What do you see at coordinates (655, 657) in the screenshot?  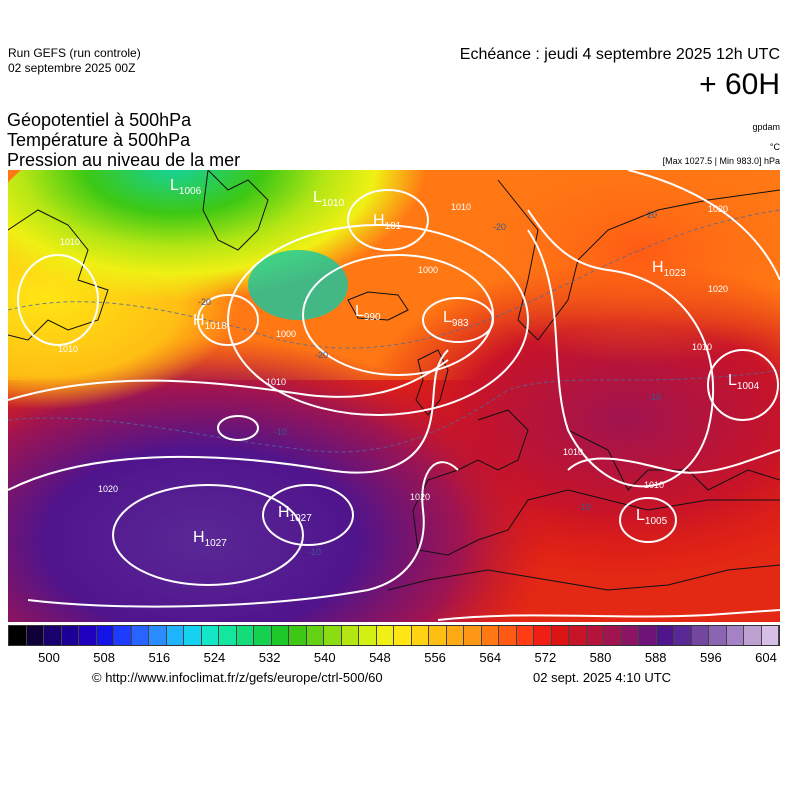 I see `color-scale-tick: 588` at bounding box center [655, 657].